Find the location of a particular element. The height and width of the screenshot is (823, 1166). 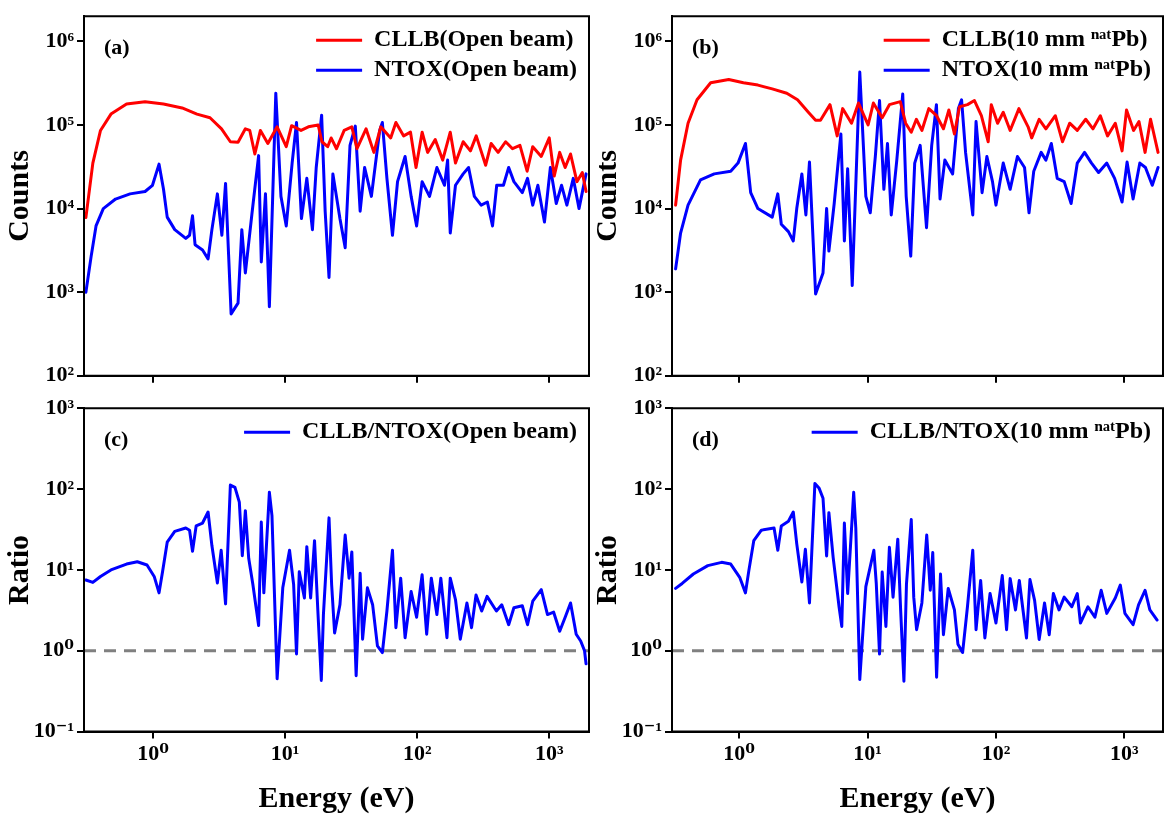

annotation: (d) is located at coordinates (705, 438).